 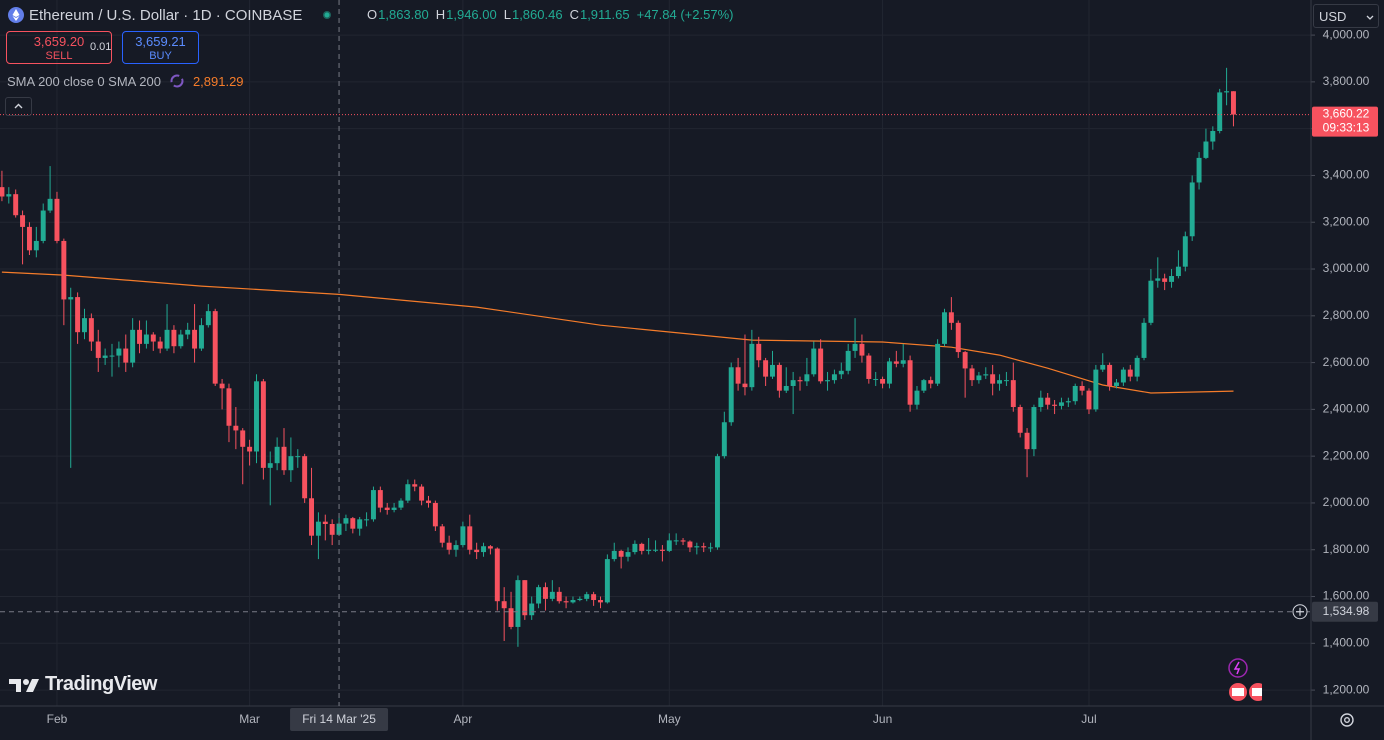 What do you see at coordinates (16, 15) in the screenshot?
I see `eth-icon` at bounding box center [16, 15].